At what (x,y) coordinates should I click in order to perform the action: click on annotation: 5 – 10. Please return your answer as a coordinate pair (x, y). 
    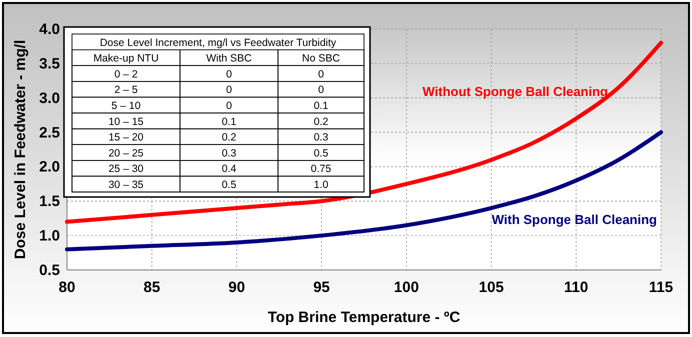
    Looking at the image, I should click on (126, 106).